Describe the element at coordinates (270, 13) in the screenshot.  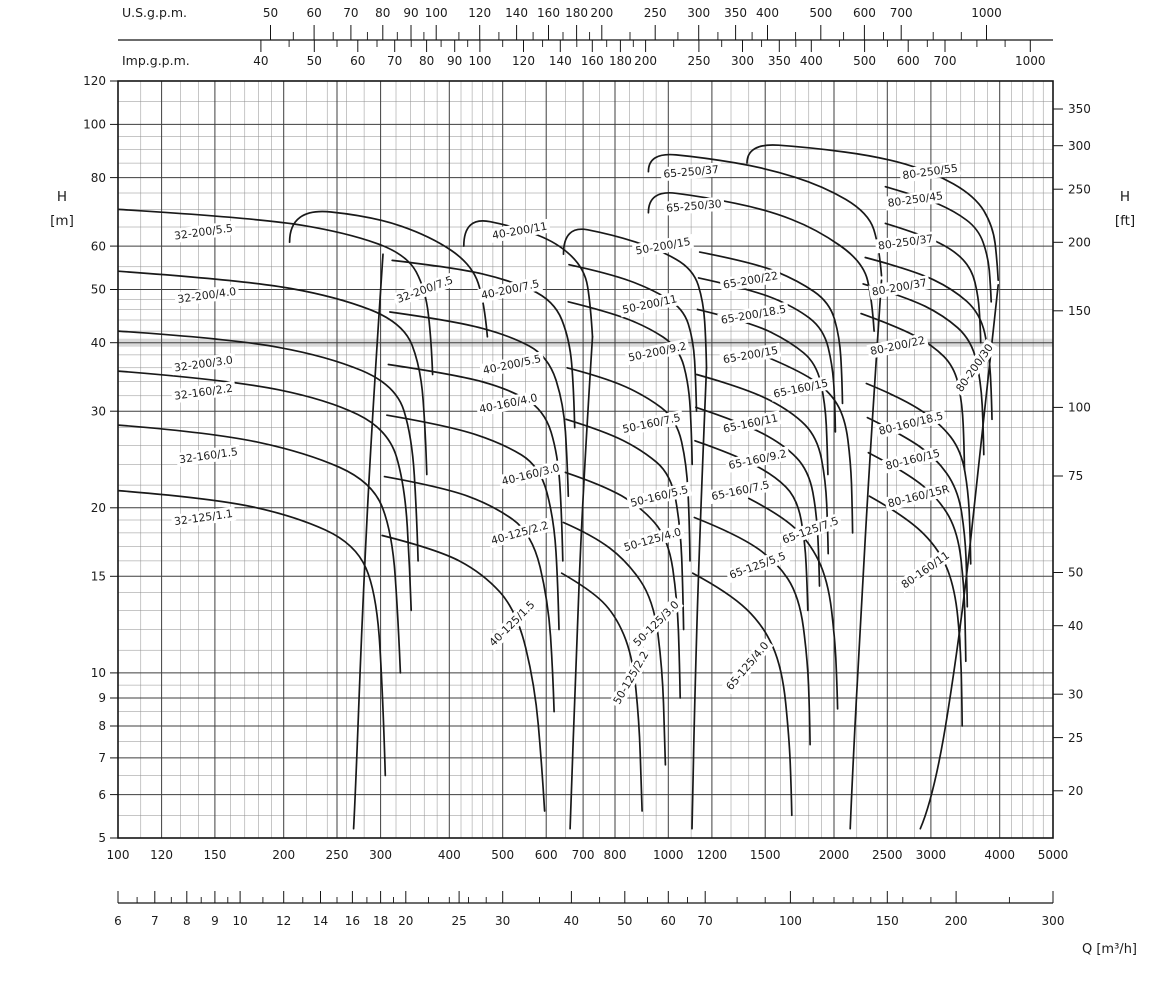
I see `us-gpm-tick-label: 50` at that location.